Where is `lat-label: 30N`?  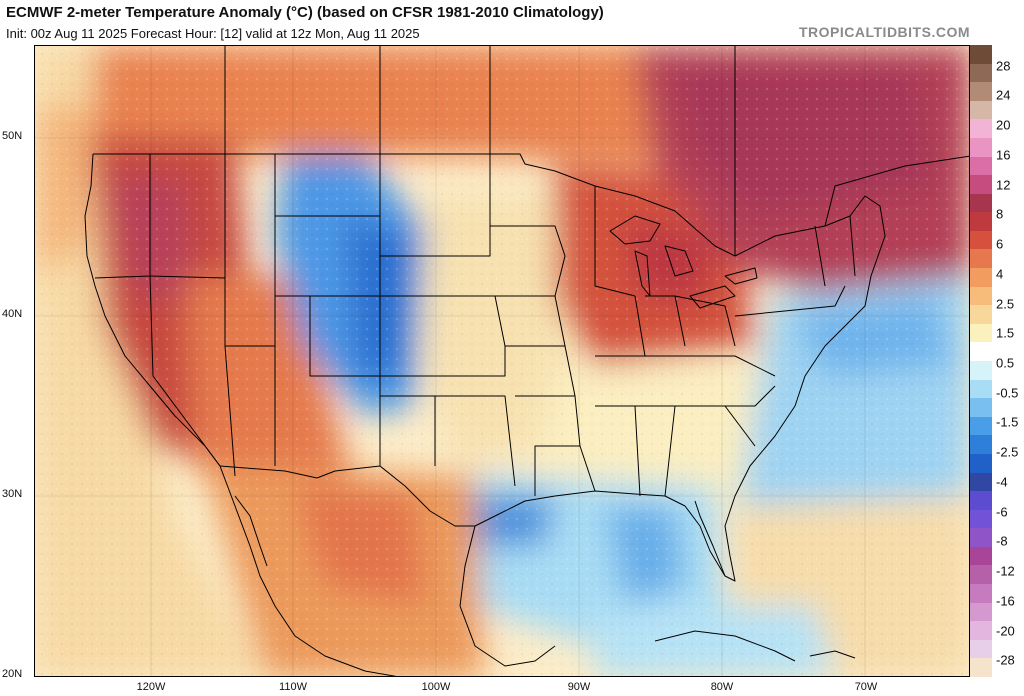
lat-label: 30N is located at coordinates (12, 494).